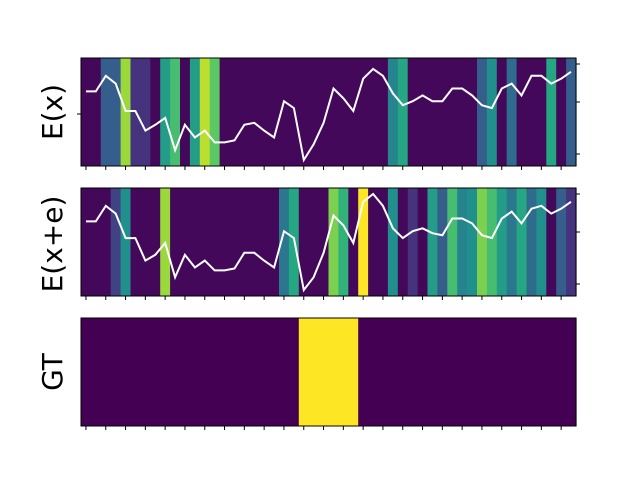  What do you see at coordinates (52, 371) in the screenshot?
I see `y-axis-label: GT` at bounding box center [52, 371].